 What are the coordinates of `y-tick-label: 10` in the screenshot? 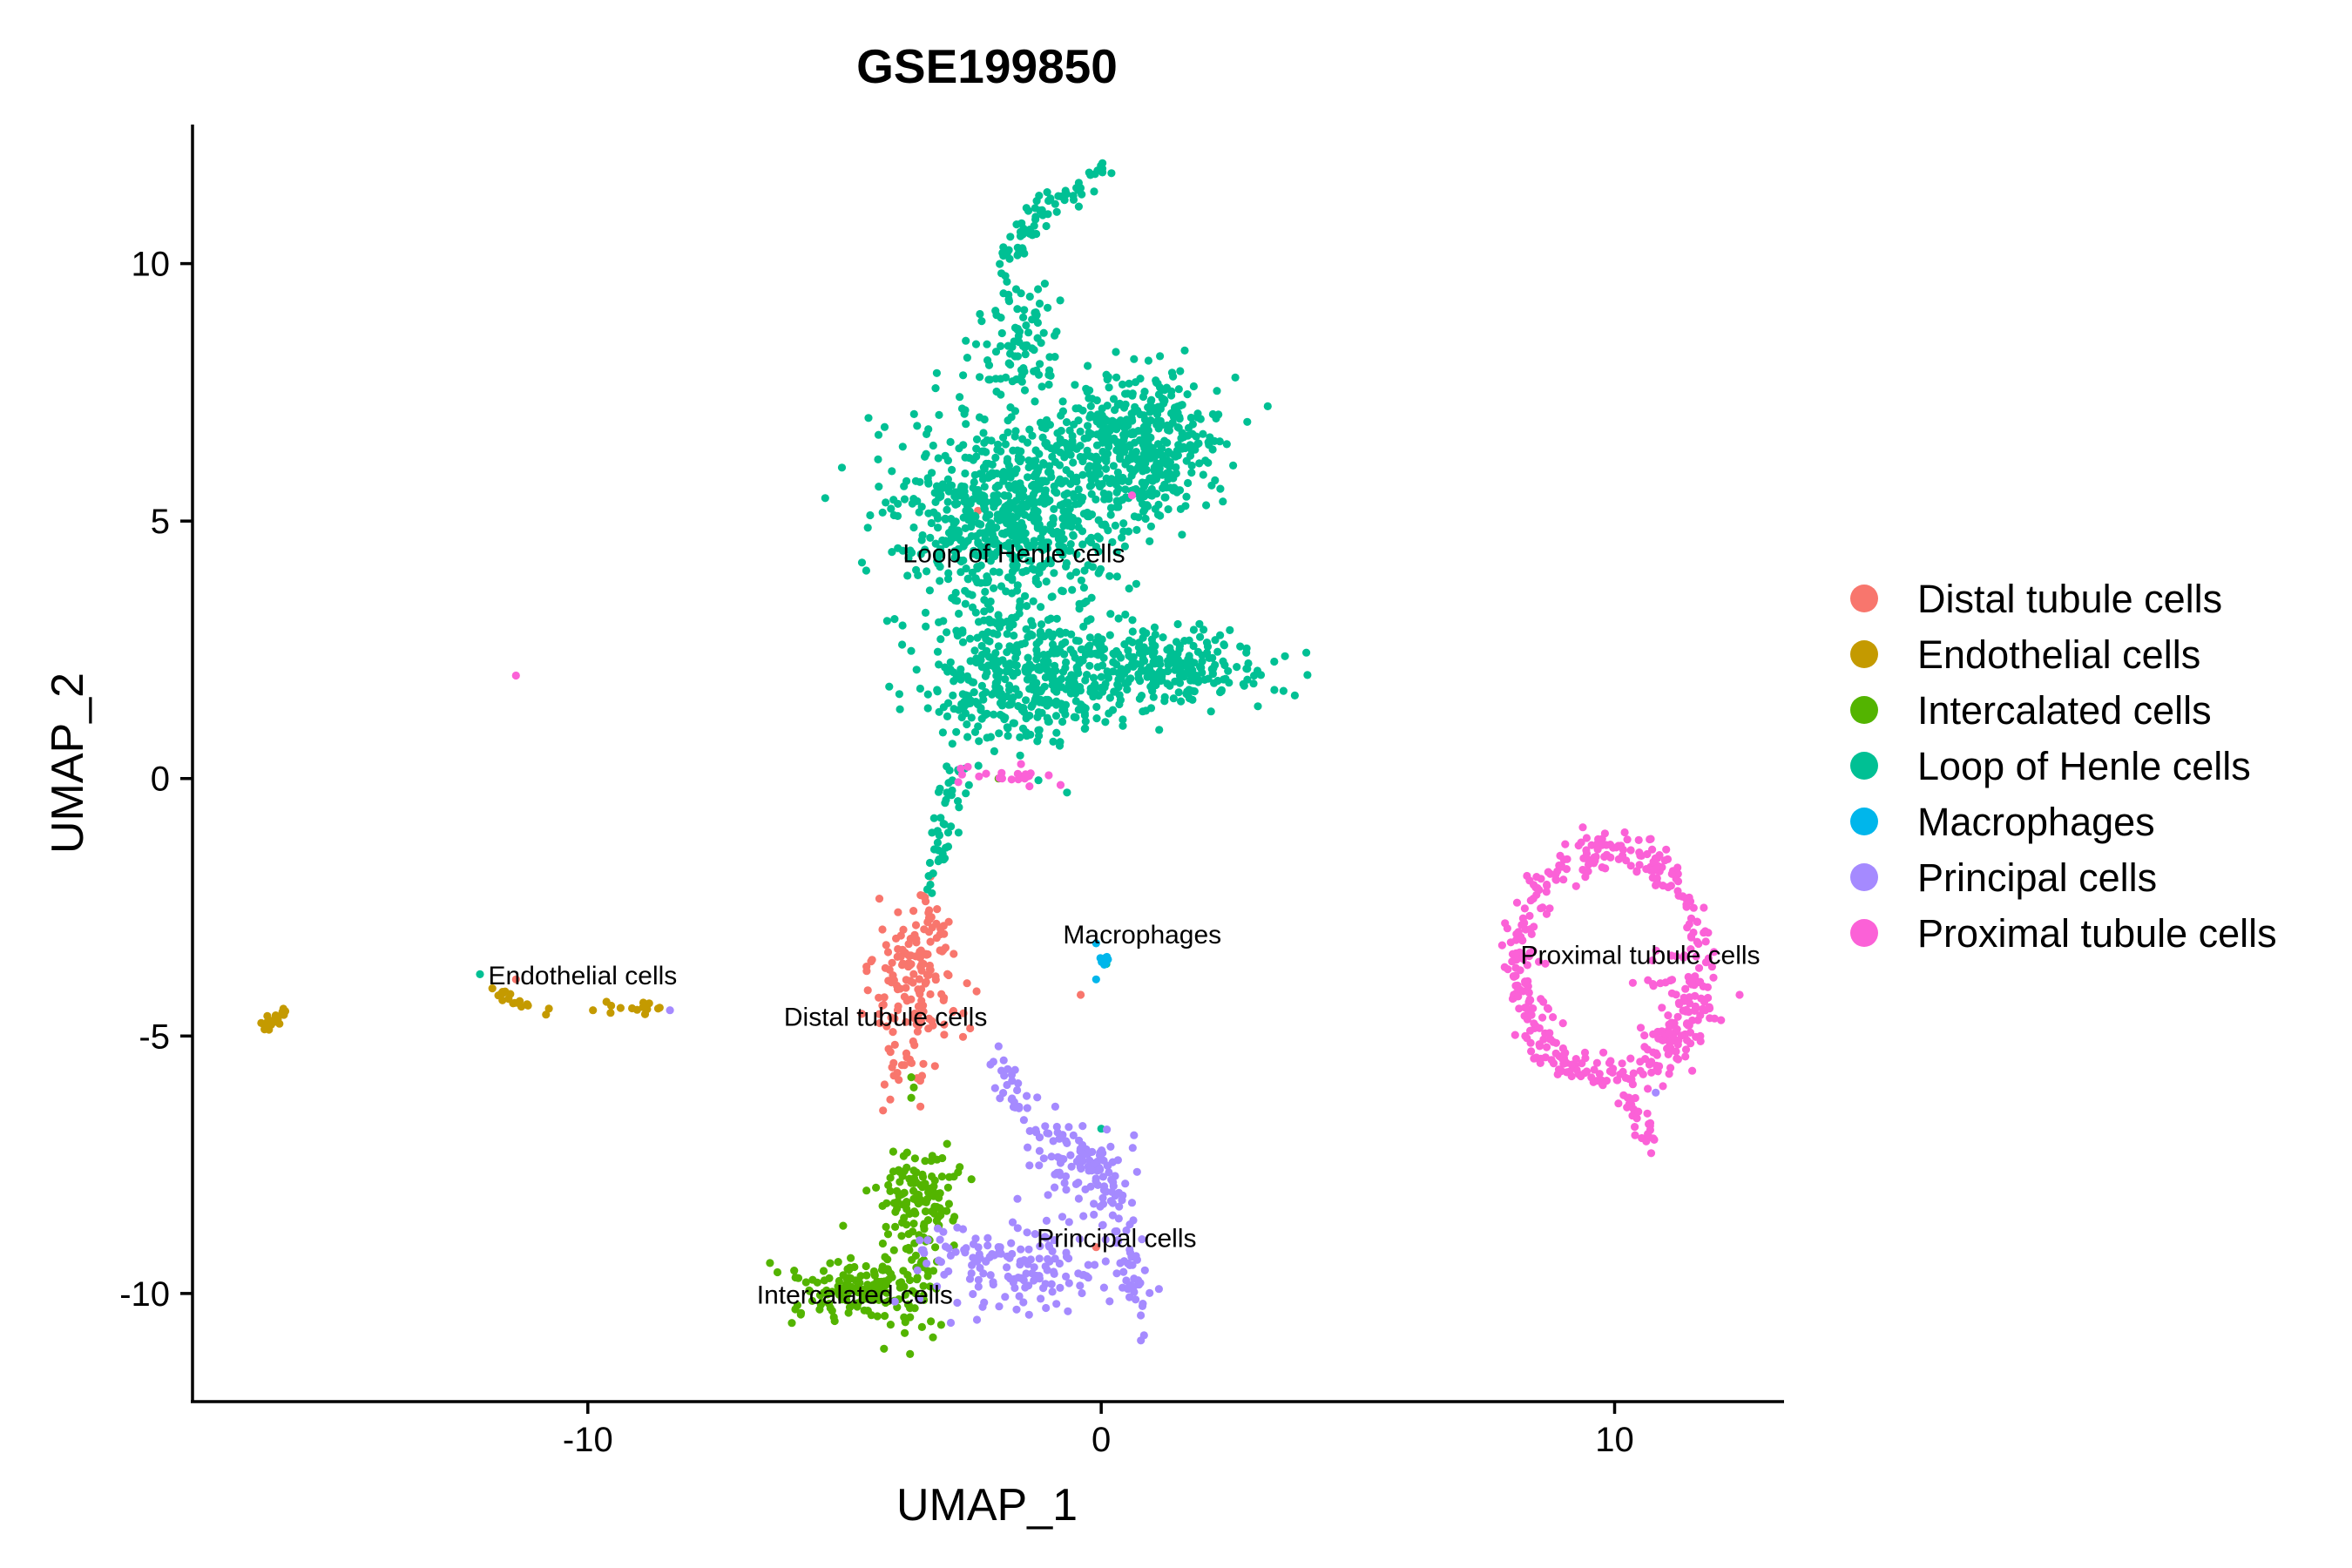 It's located at (151, 265).